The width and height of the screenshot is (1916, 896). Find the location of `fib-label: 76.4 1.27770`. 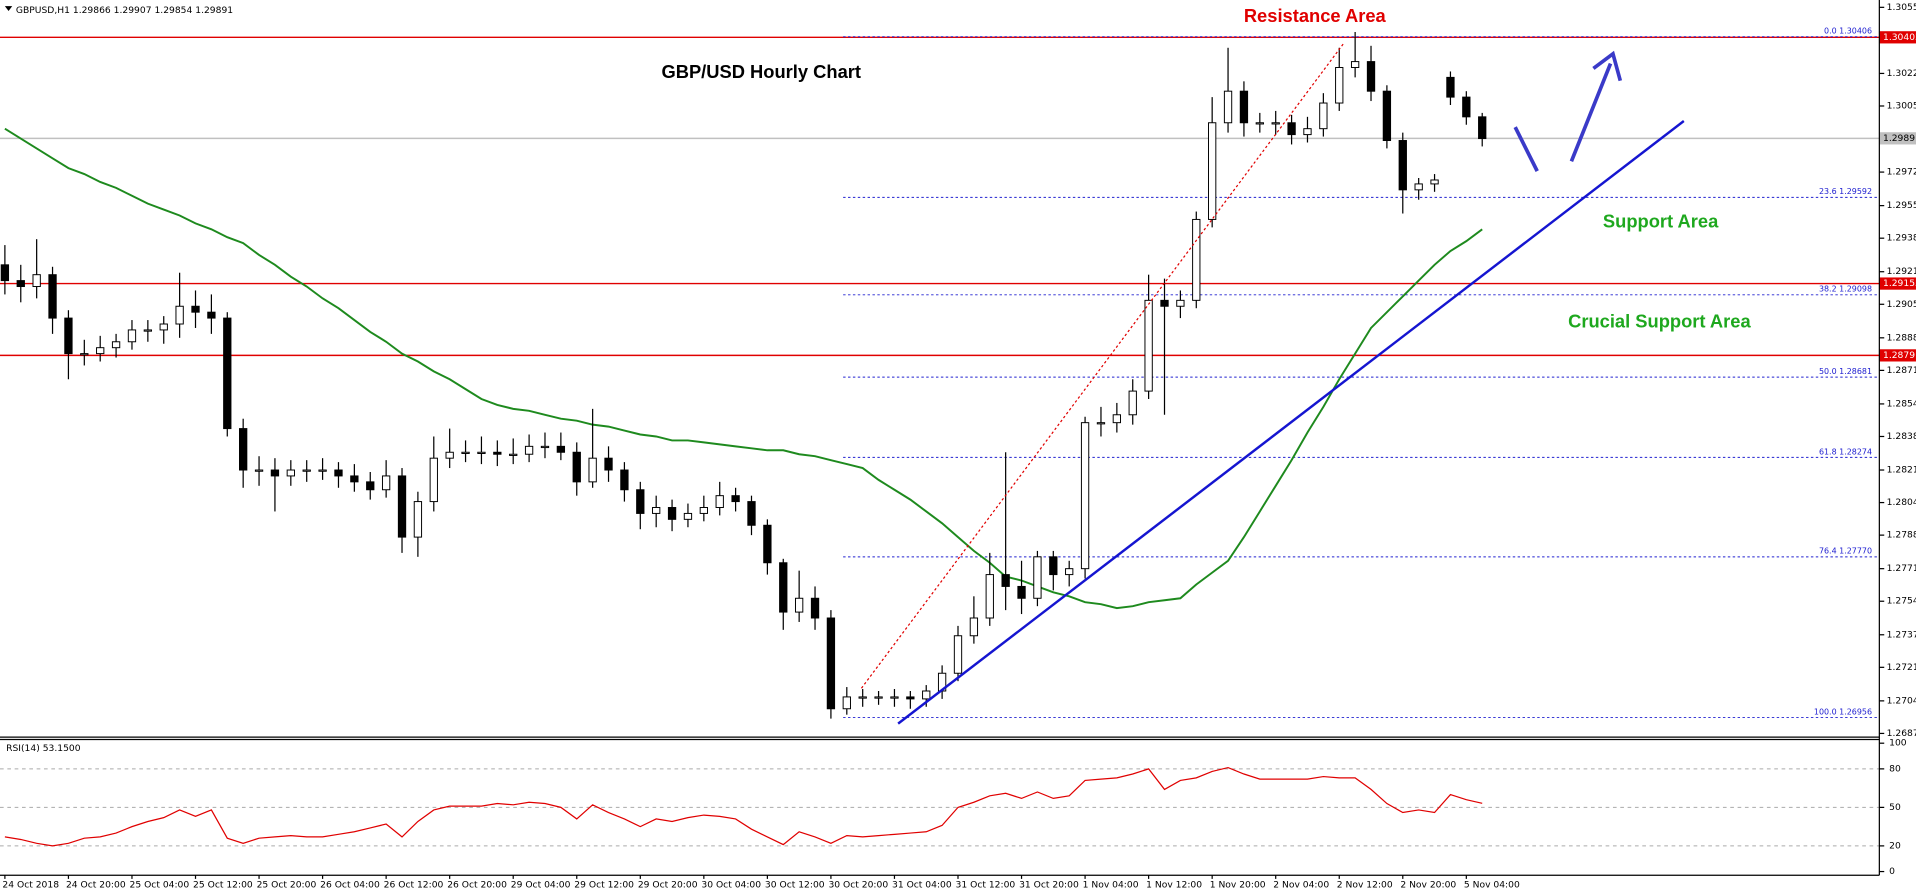

fib-label: 76.4 1.27770 is located at coordinates (1845, 550).